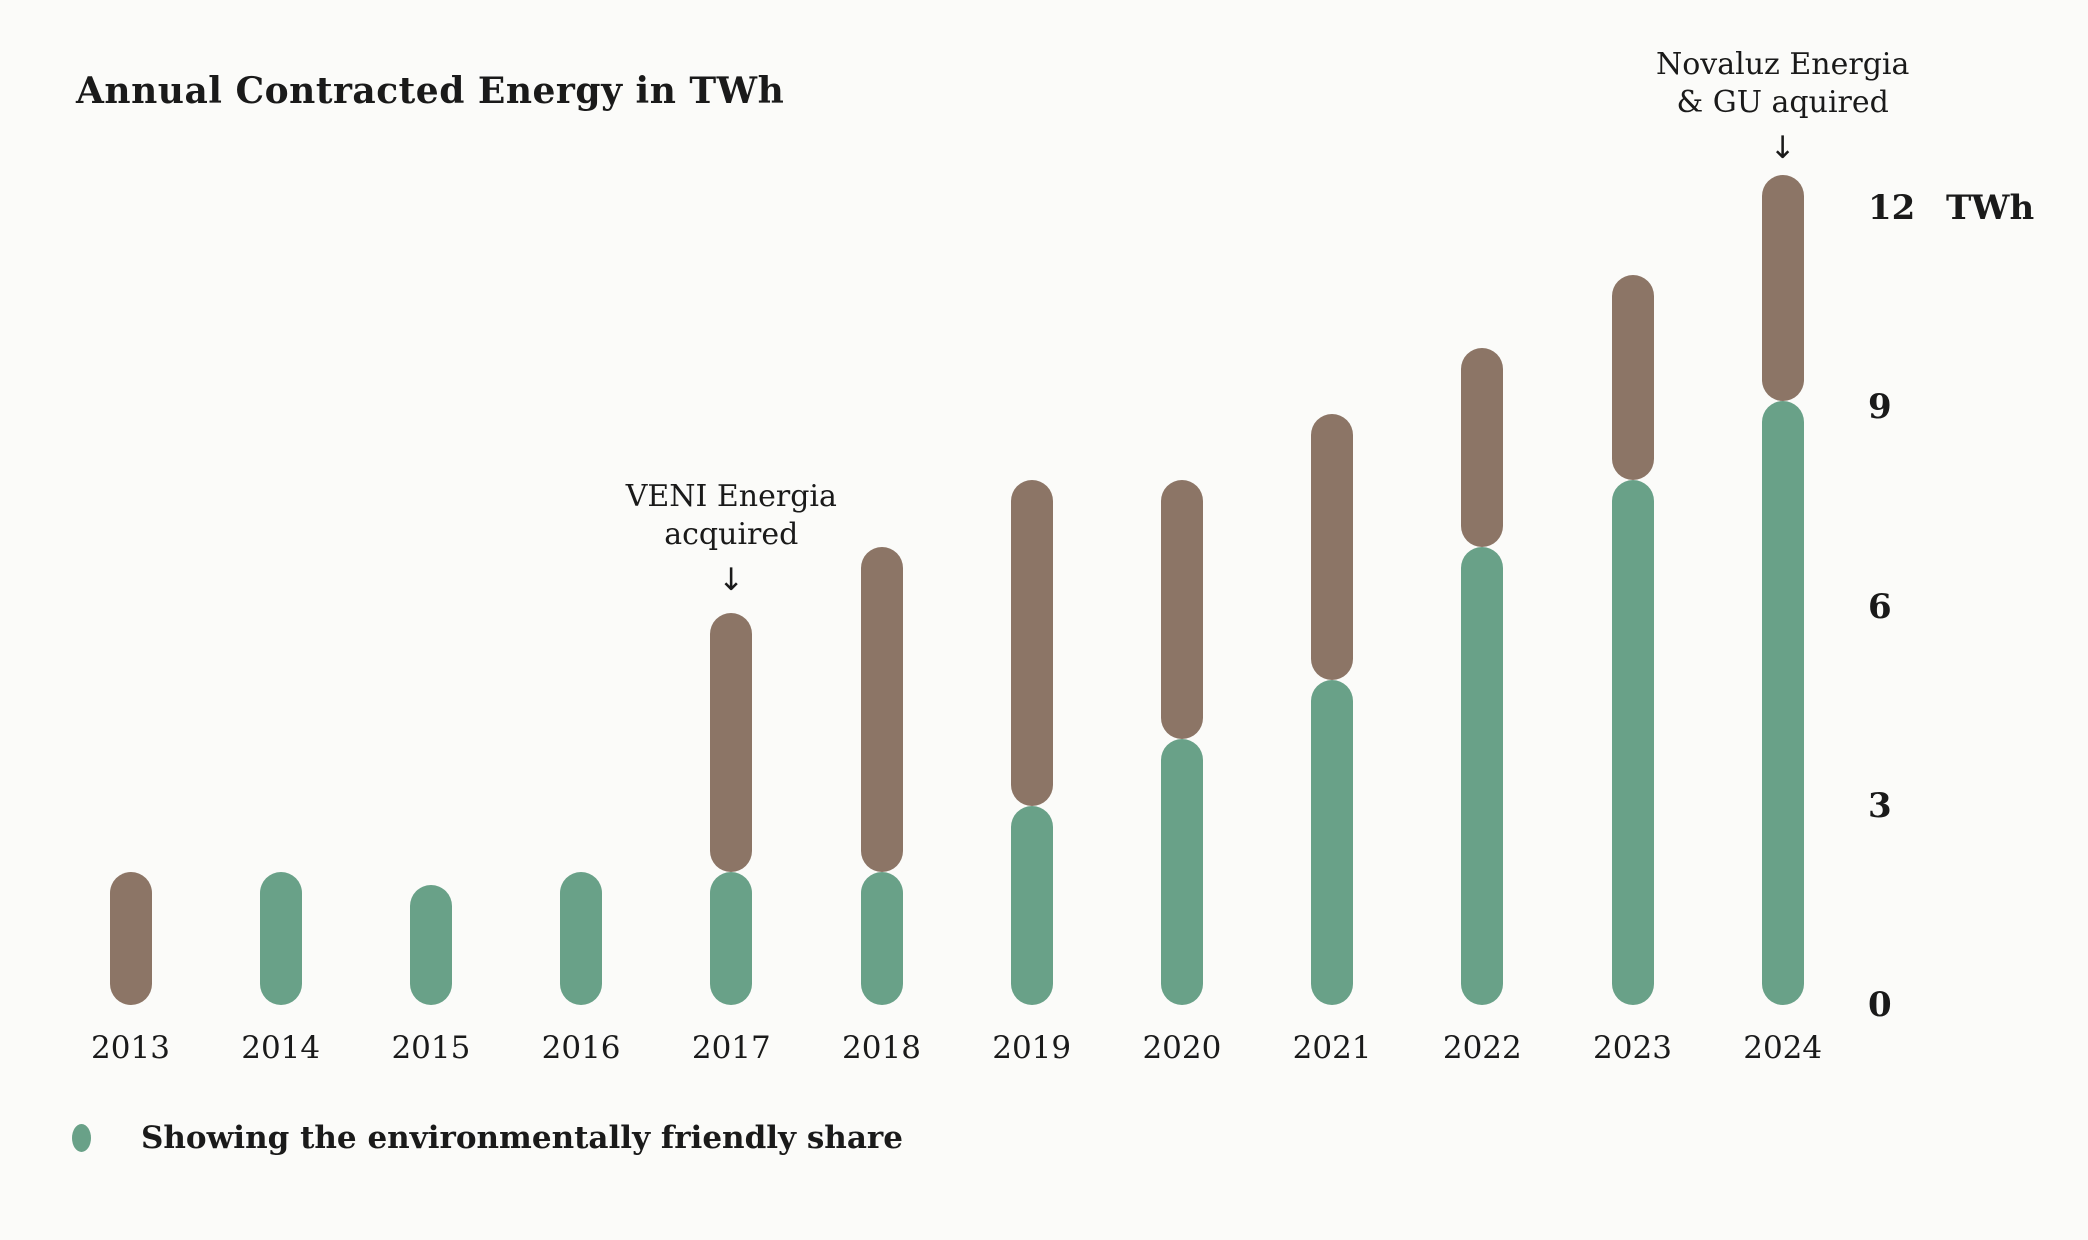 The width and height of the screenshot is (2088, 1240). What do you see at coordinates (1783, 1048) in the screenshot?
I see `x-axis-label-2024: 2024` at bounding box center [1783, 1048].